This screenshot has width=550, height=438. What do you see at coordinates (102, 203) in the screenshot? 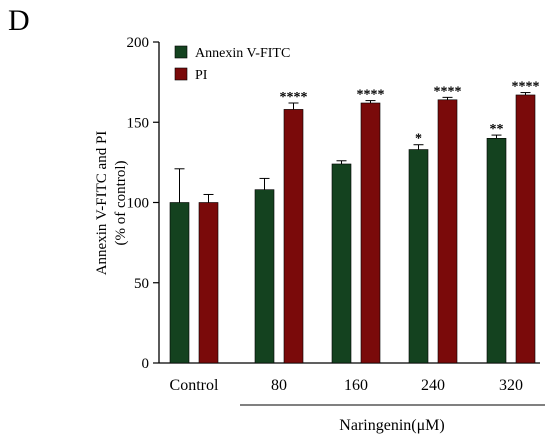
I see `y-axis-label: Annexin V-FITC and PI` at bounding box center [102, 203].